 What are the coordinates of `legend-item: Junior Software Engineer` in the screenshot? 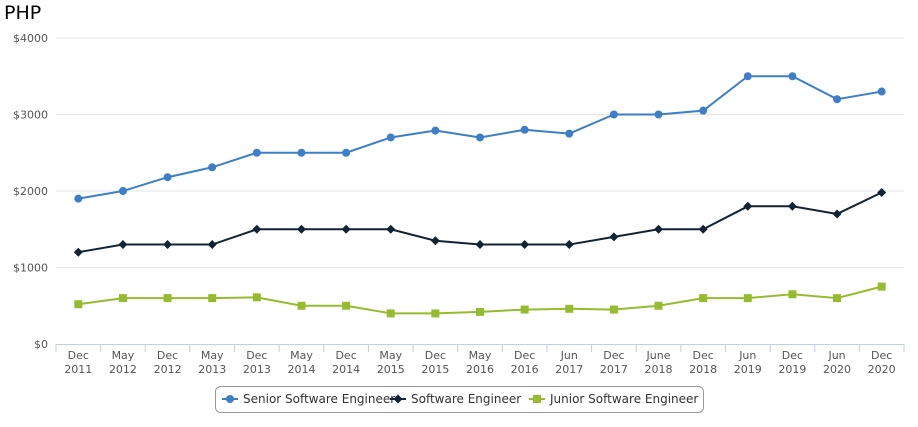 It's located at (613, 399).